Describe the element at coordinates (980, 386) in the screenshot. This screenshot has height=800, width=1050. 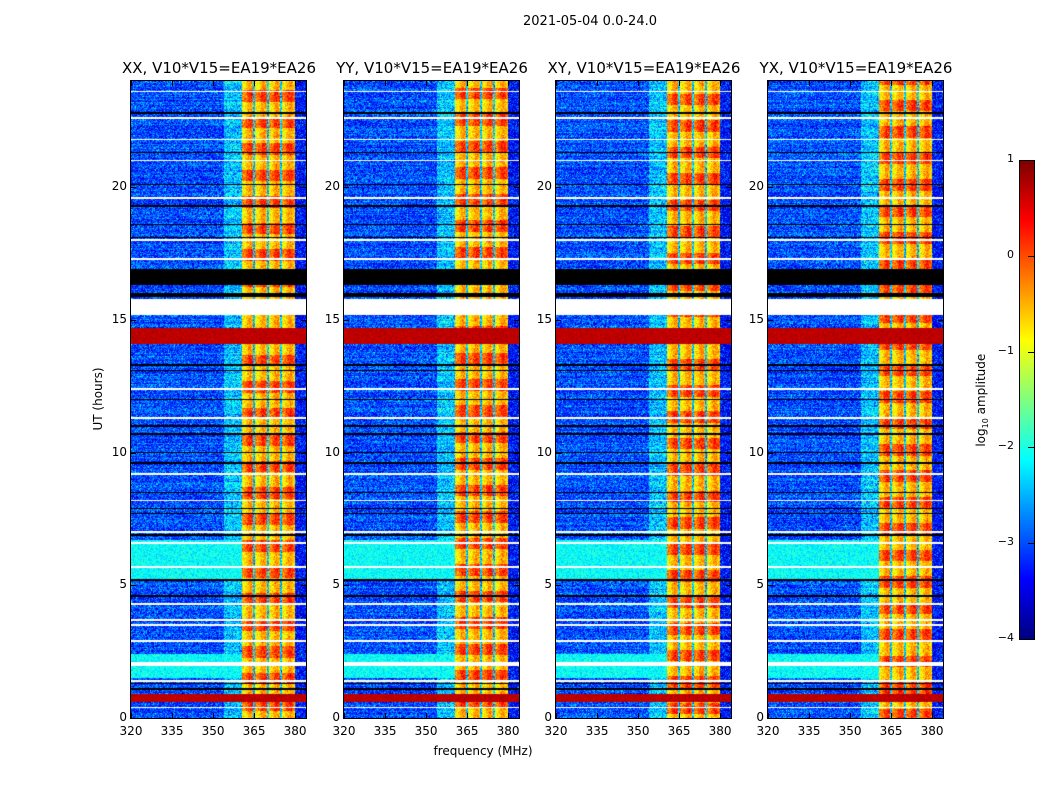
I see `colorbar-label-suffix: amplitude` at that location.